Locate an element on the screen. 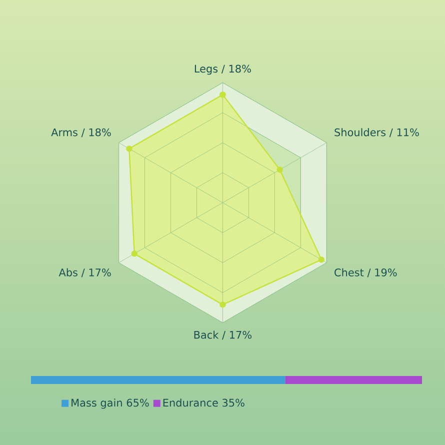 The width and height of the screenshot is (445, 445). spoke-label: Back / 17% is located at coordinates (223, 335).